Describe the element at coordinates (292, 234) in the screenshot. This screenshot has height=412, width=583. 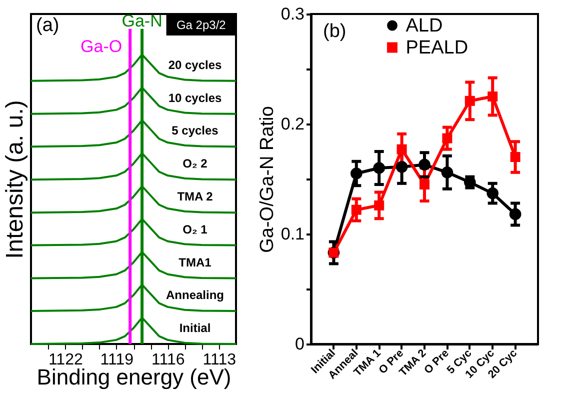
I see `y-tick-label: 0.1` at that location.